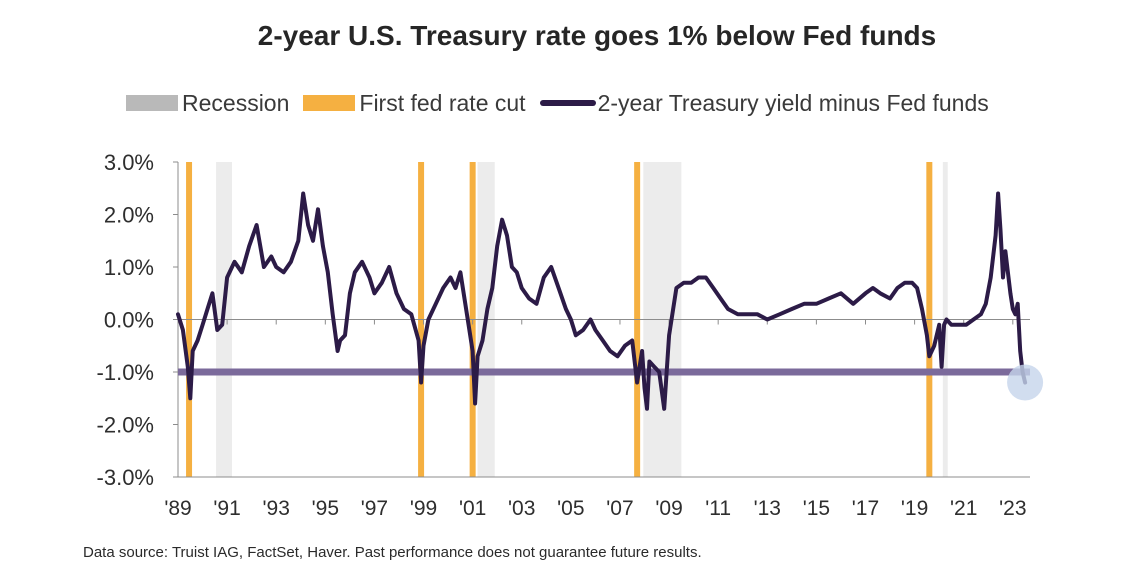  Describe the element at coordinates (619, 508) in the screenshot. I see `x-tick-label-9: '07` at that location.